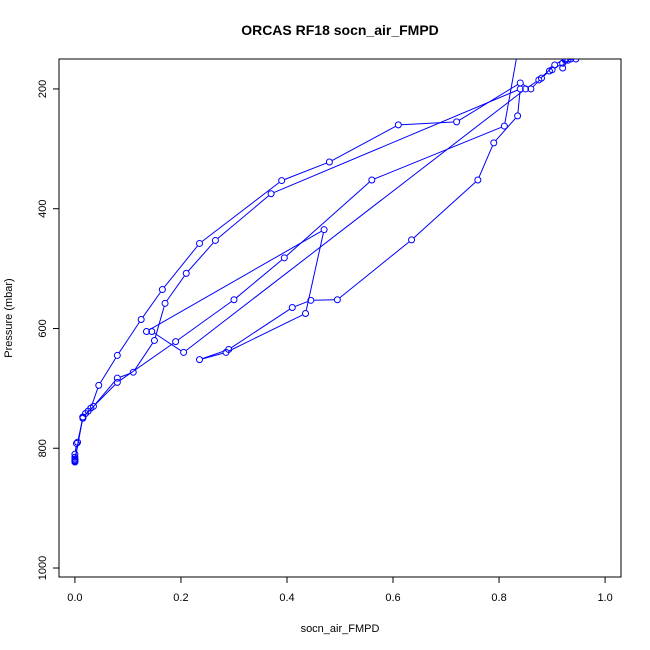 This screenshot has height=650, width=650. I want to click on y-tick-label: 600, so click(43, 328).